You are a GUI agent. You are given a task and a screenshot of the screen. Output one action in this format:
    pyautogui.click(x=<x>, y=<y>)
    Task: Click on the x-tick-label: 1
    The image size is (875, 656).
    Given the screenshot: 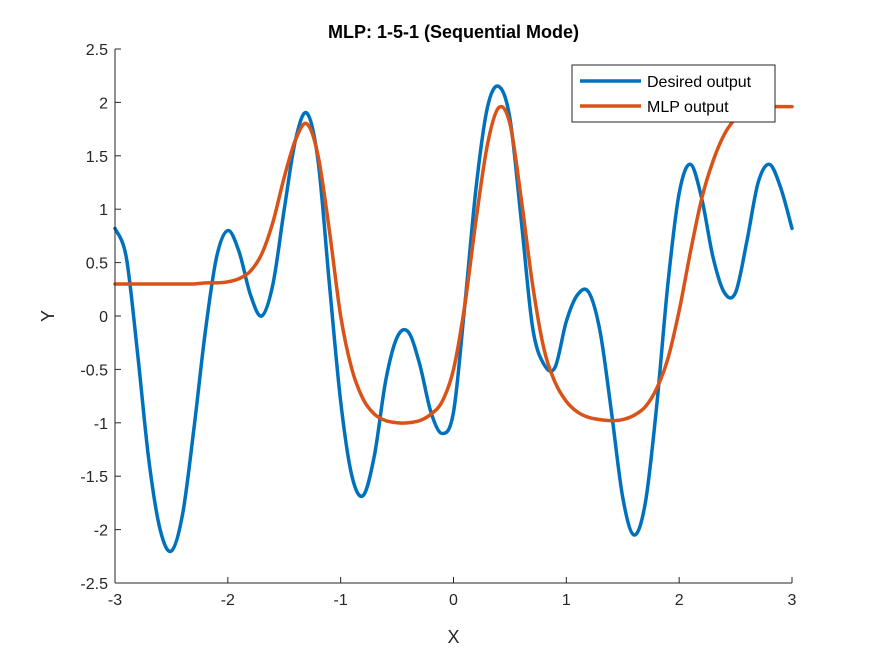 What is the action you would take?
    pyautogui.click(x=566, y=600)
    